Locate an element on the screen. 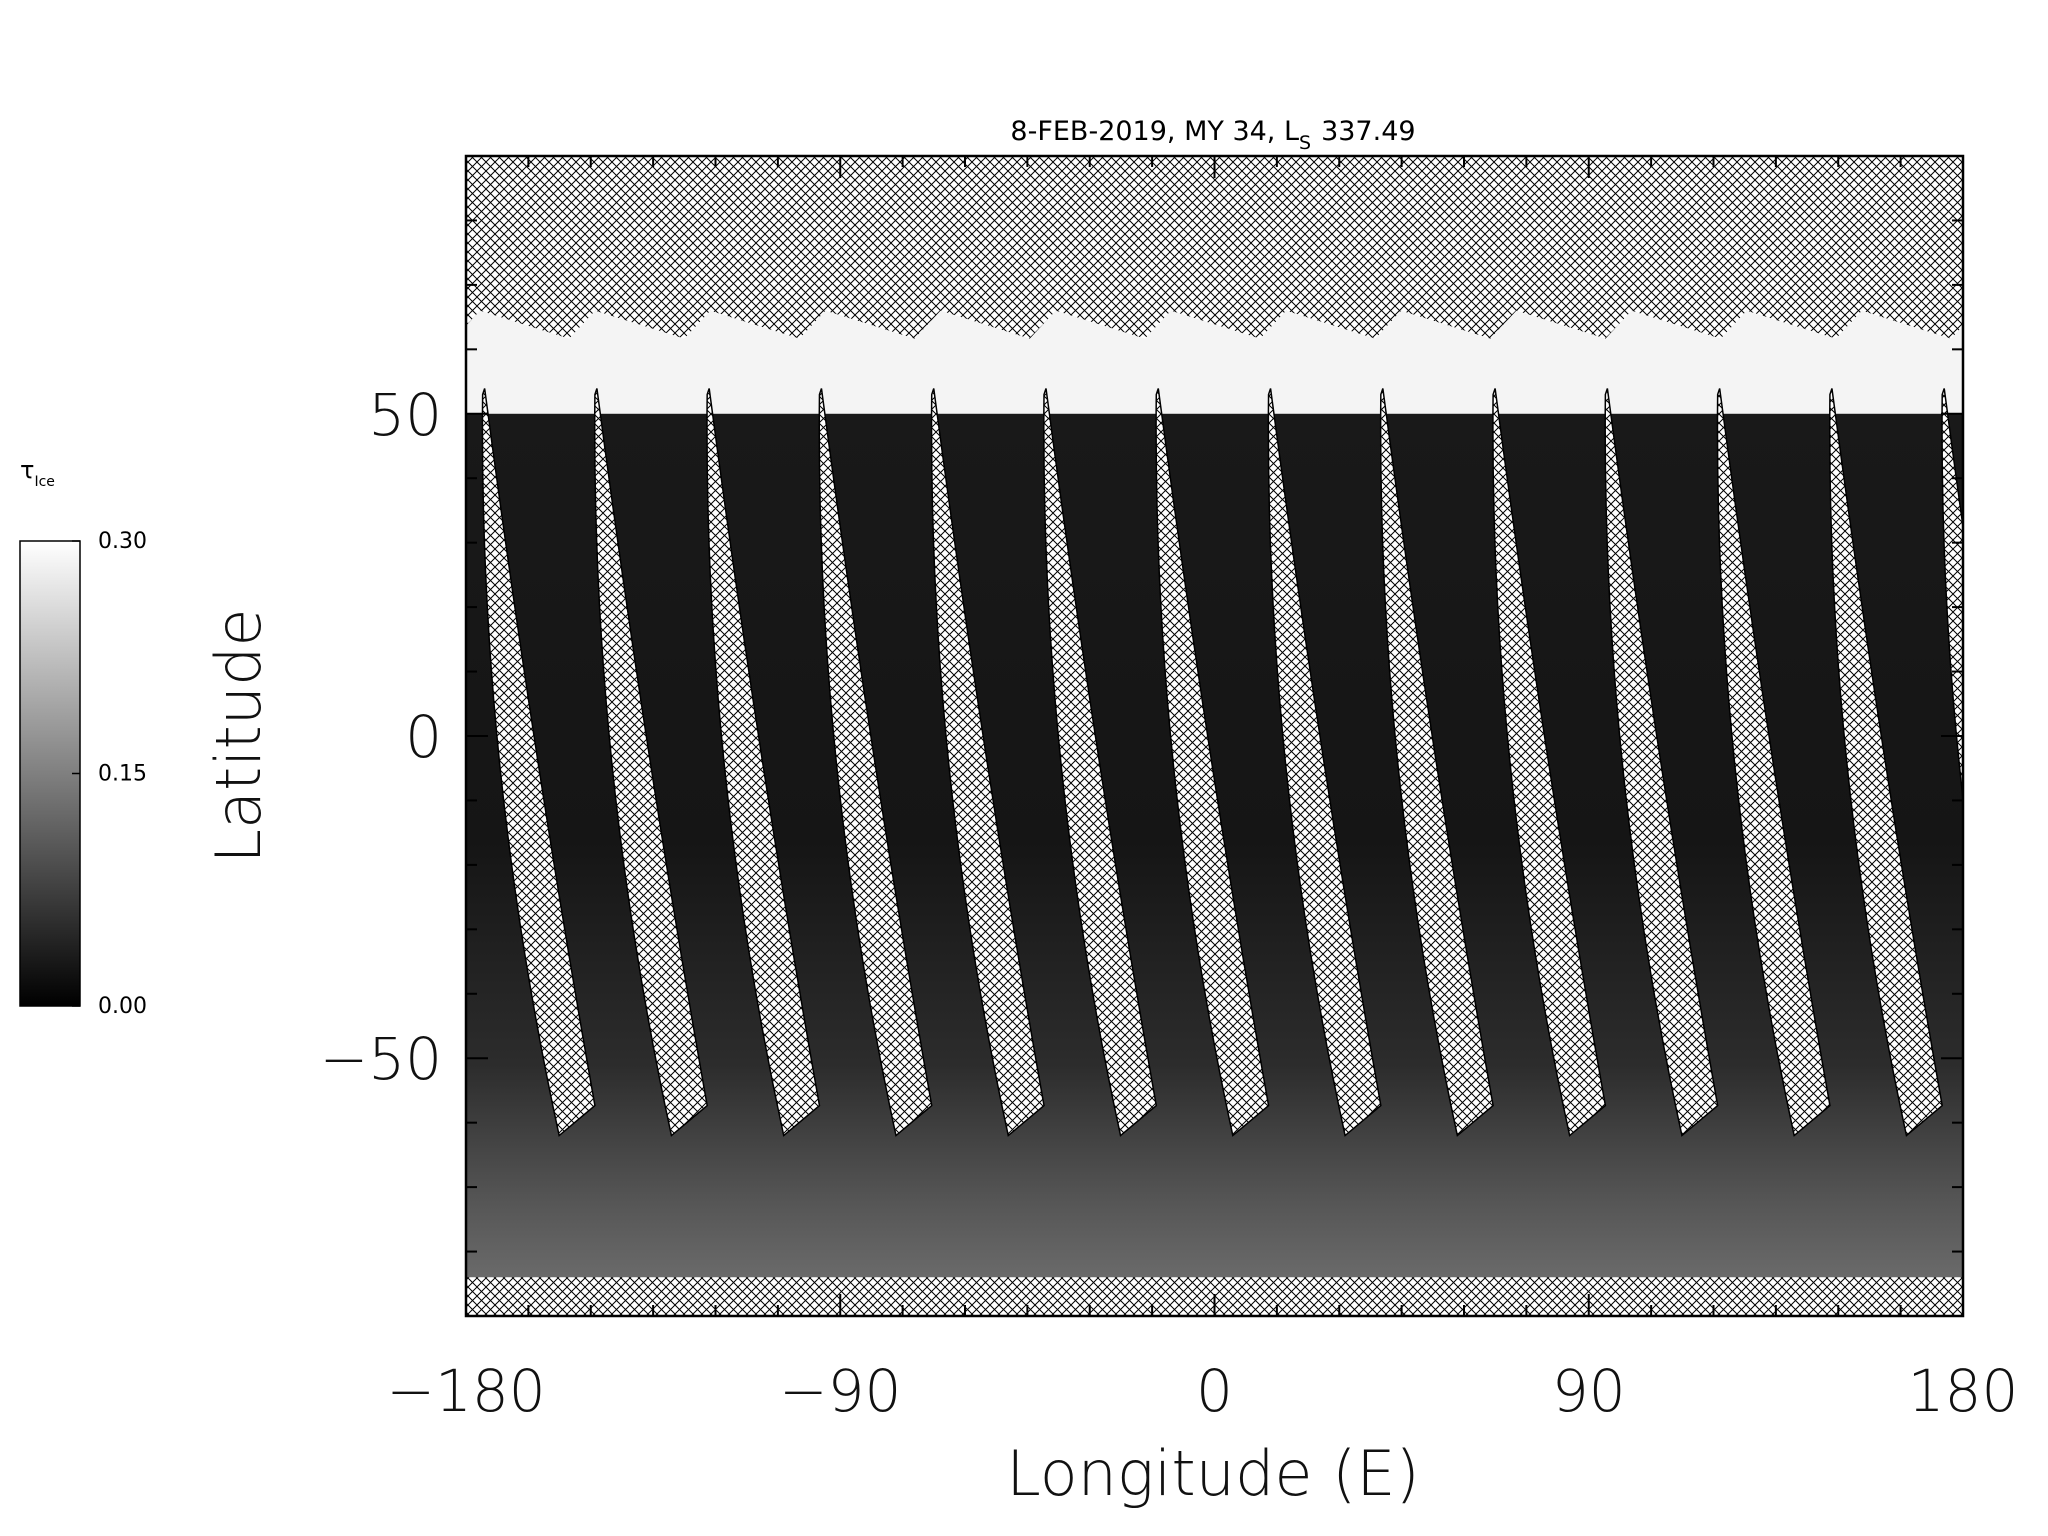 This screenshot has height=1536, width=2048. y-axis-tick-labels: −50 0 50 is located at coordinates (381, 737).